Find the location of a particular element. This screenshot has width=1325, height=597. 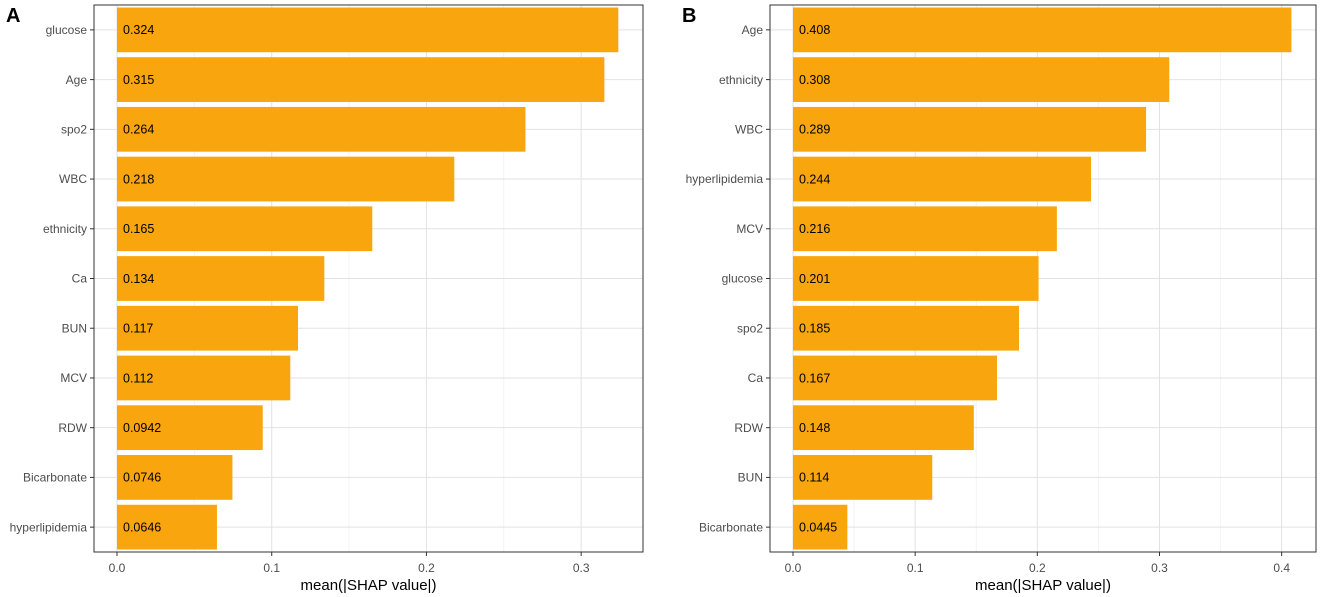

value-label: 0.165 is located at coordinates (138, 229).